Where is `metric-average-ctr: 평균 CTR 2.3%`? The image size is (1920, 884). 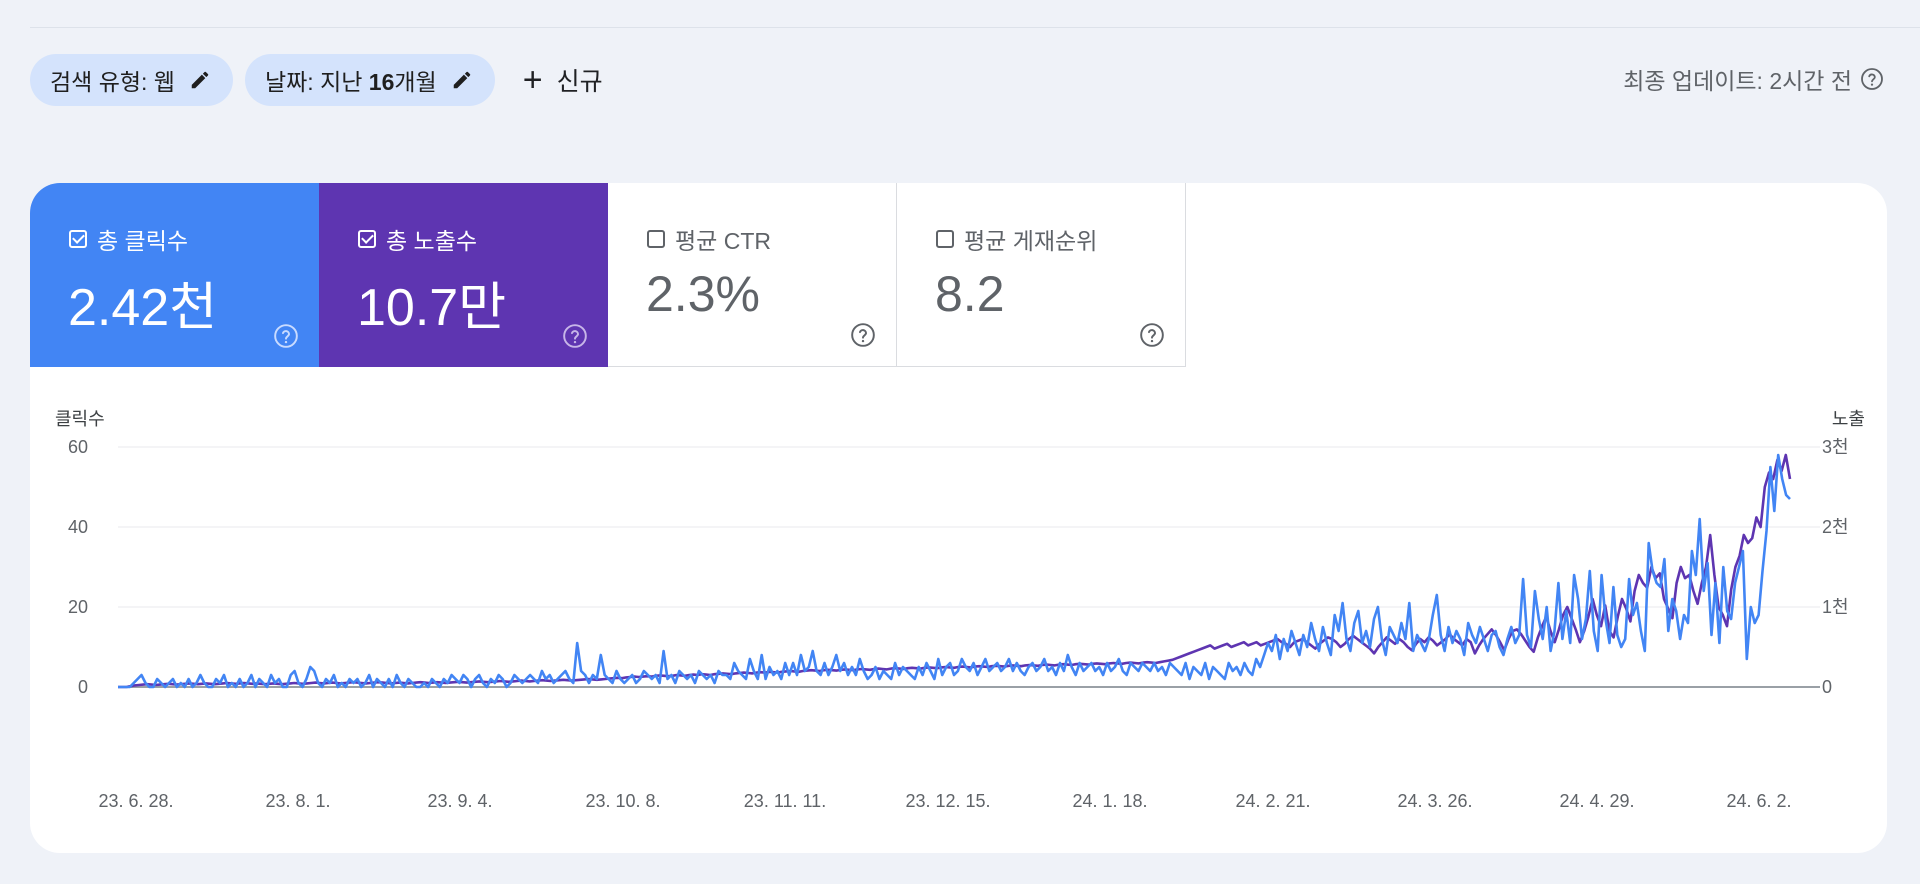 metric-average-ctr: 평균 CTR 2.3% is located at coordinates (752, 275).